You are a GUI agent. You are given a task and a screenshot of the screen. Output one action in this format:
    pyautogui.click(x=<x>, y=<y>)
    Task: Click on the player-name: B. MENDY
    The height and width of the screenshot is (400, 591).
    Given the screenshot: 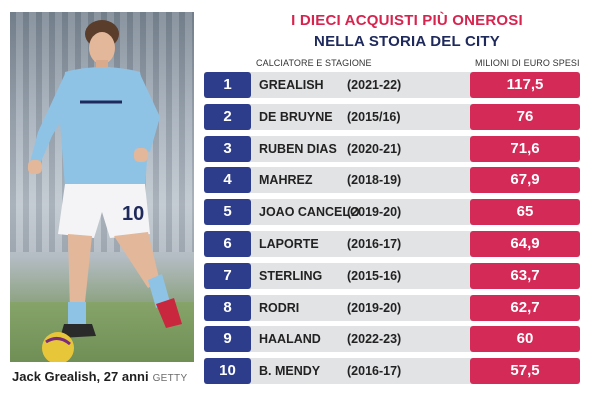 What is the action you would take?
    pyautogui.click(x=290, y=371)
    